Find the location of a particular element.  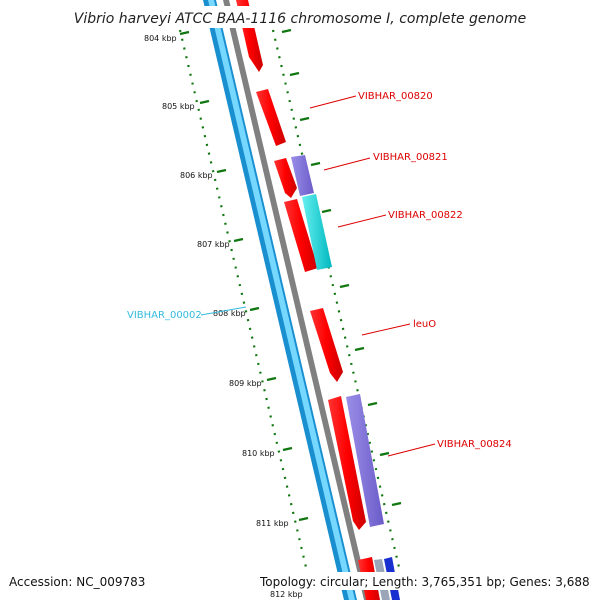

kbp-label-812: 812 kbp is located at coordinates (286, 594).